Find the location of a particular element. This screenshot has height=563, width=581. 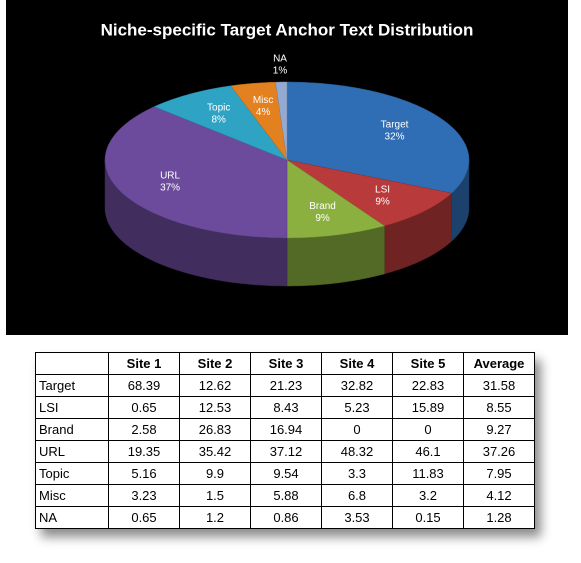

table-cell: 2.58 is located at coordinates (144, 429).